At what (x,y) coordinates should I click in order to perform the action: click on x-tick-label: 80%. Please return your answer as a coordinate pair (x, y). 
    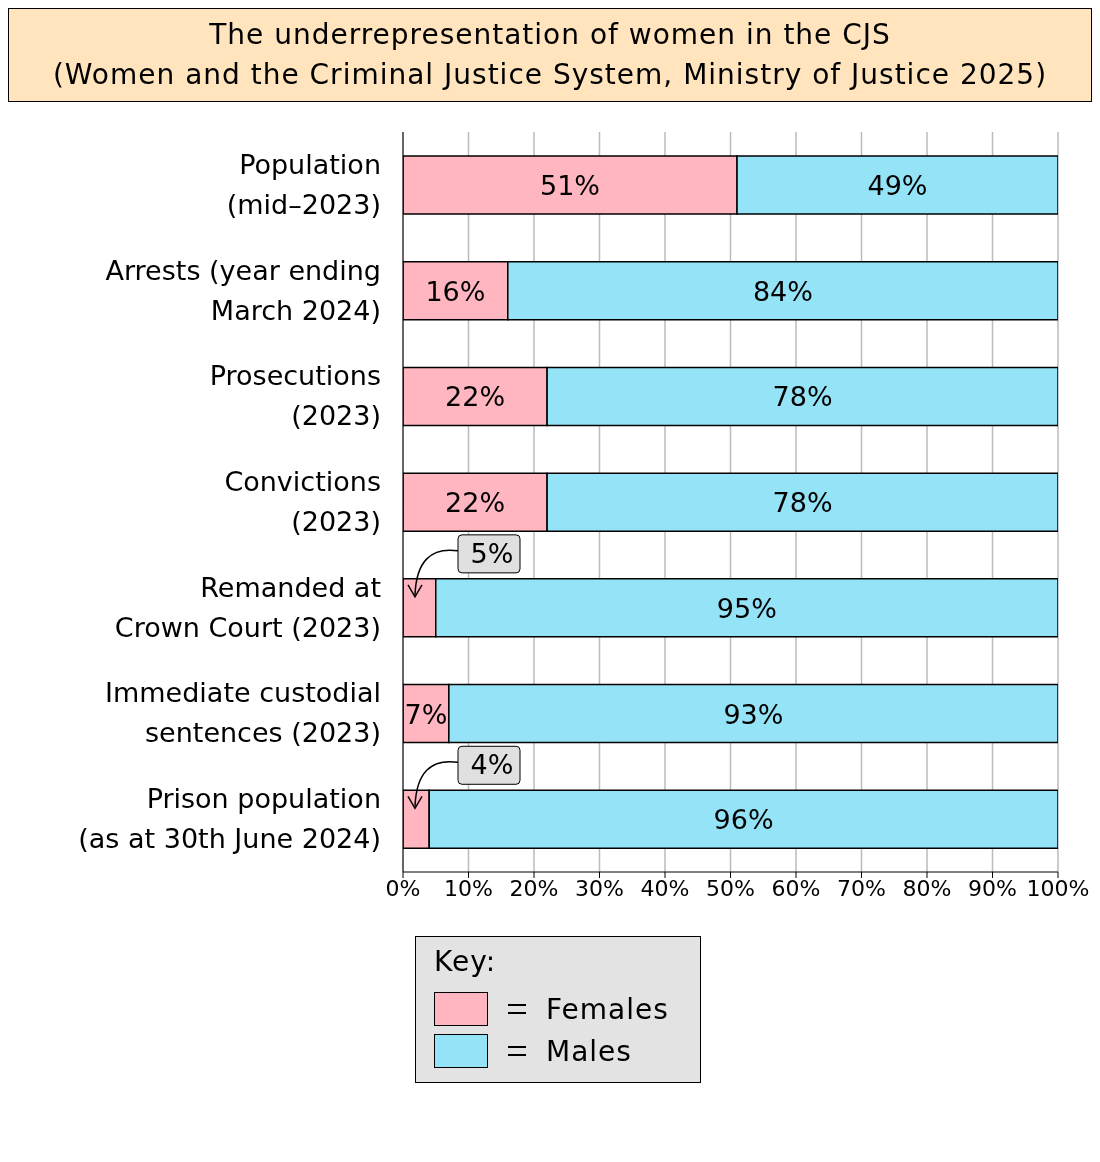
    Looking at the image, I should click on (927, 888).